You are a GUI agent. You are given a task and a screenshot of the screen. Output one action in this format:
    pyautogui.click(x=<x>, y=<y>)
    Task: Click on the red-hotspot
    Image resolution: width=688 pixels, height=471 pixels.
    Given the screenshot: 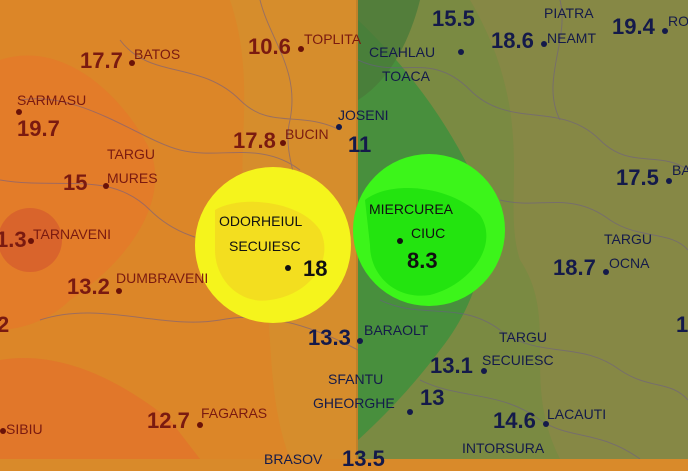 What is the action you would take?
    pyautogui.click(x=31, y=240)
    